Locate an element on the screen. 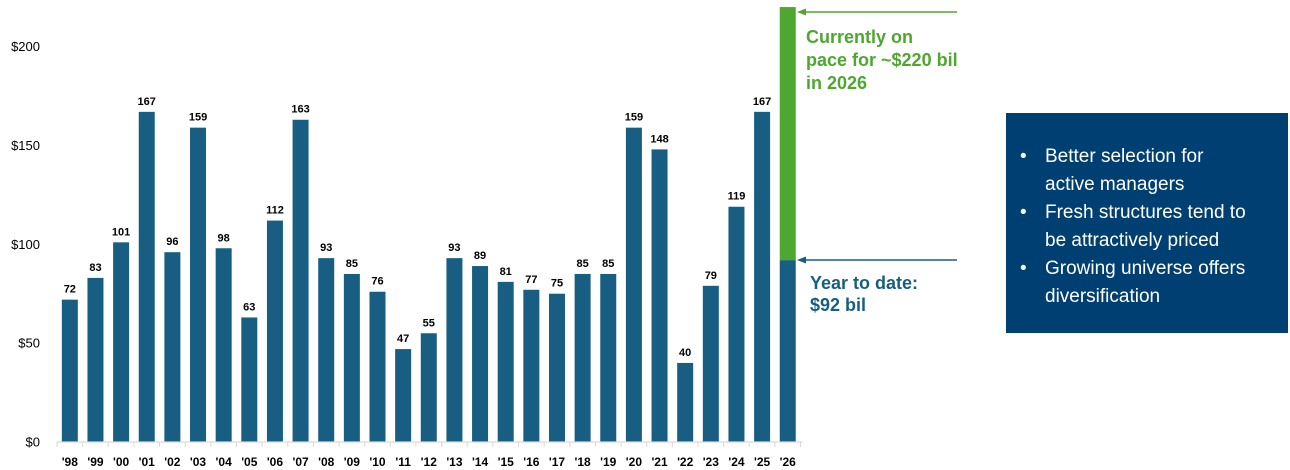  x-tick-label: '13 is located at coordinates (454, 462).